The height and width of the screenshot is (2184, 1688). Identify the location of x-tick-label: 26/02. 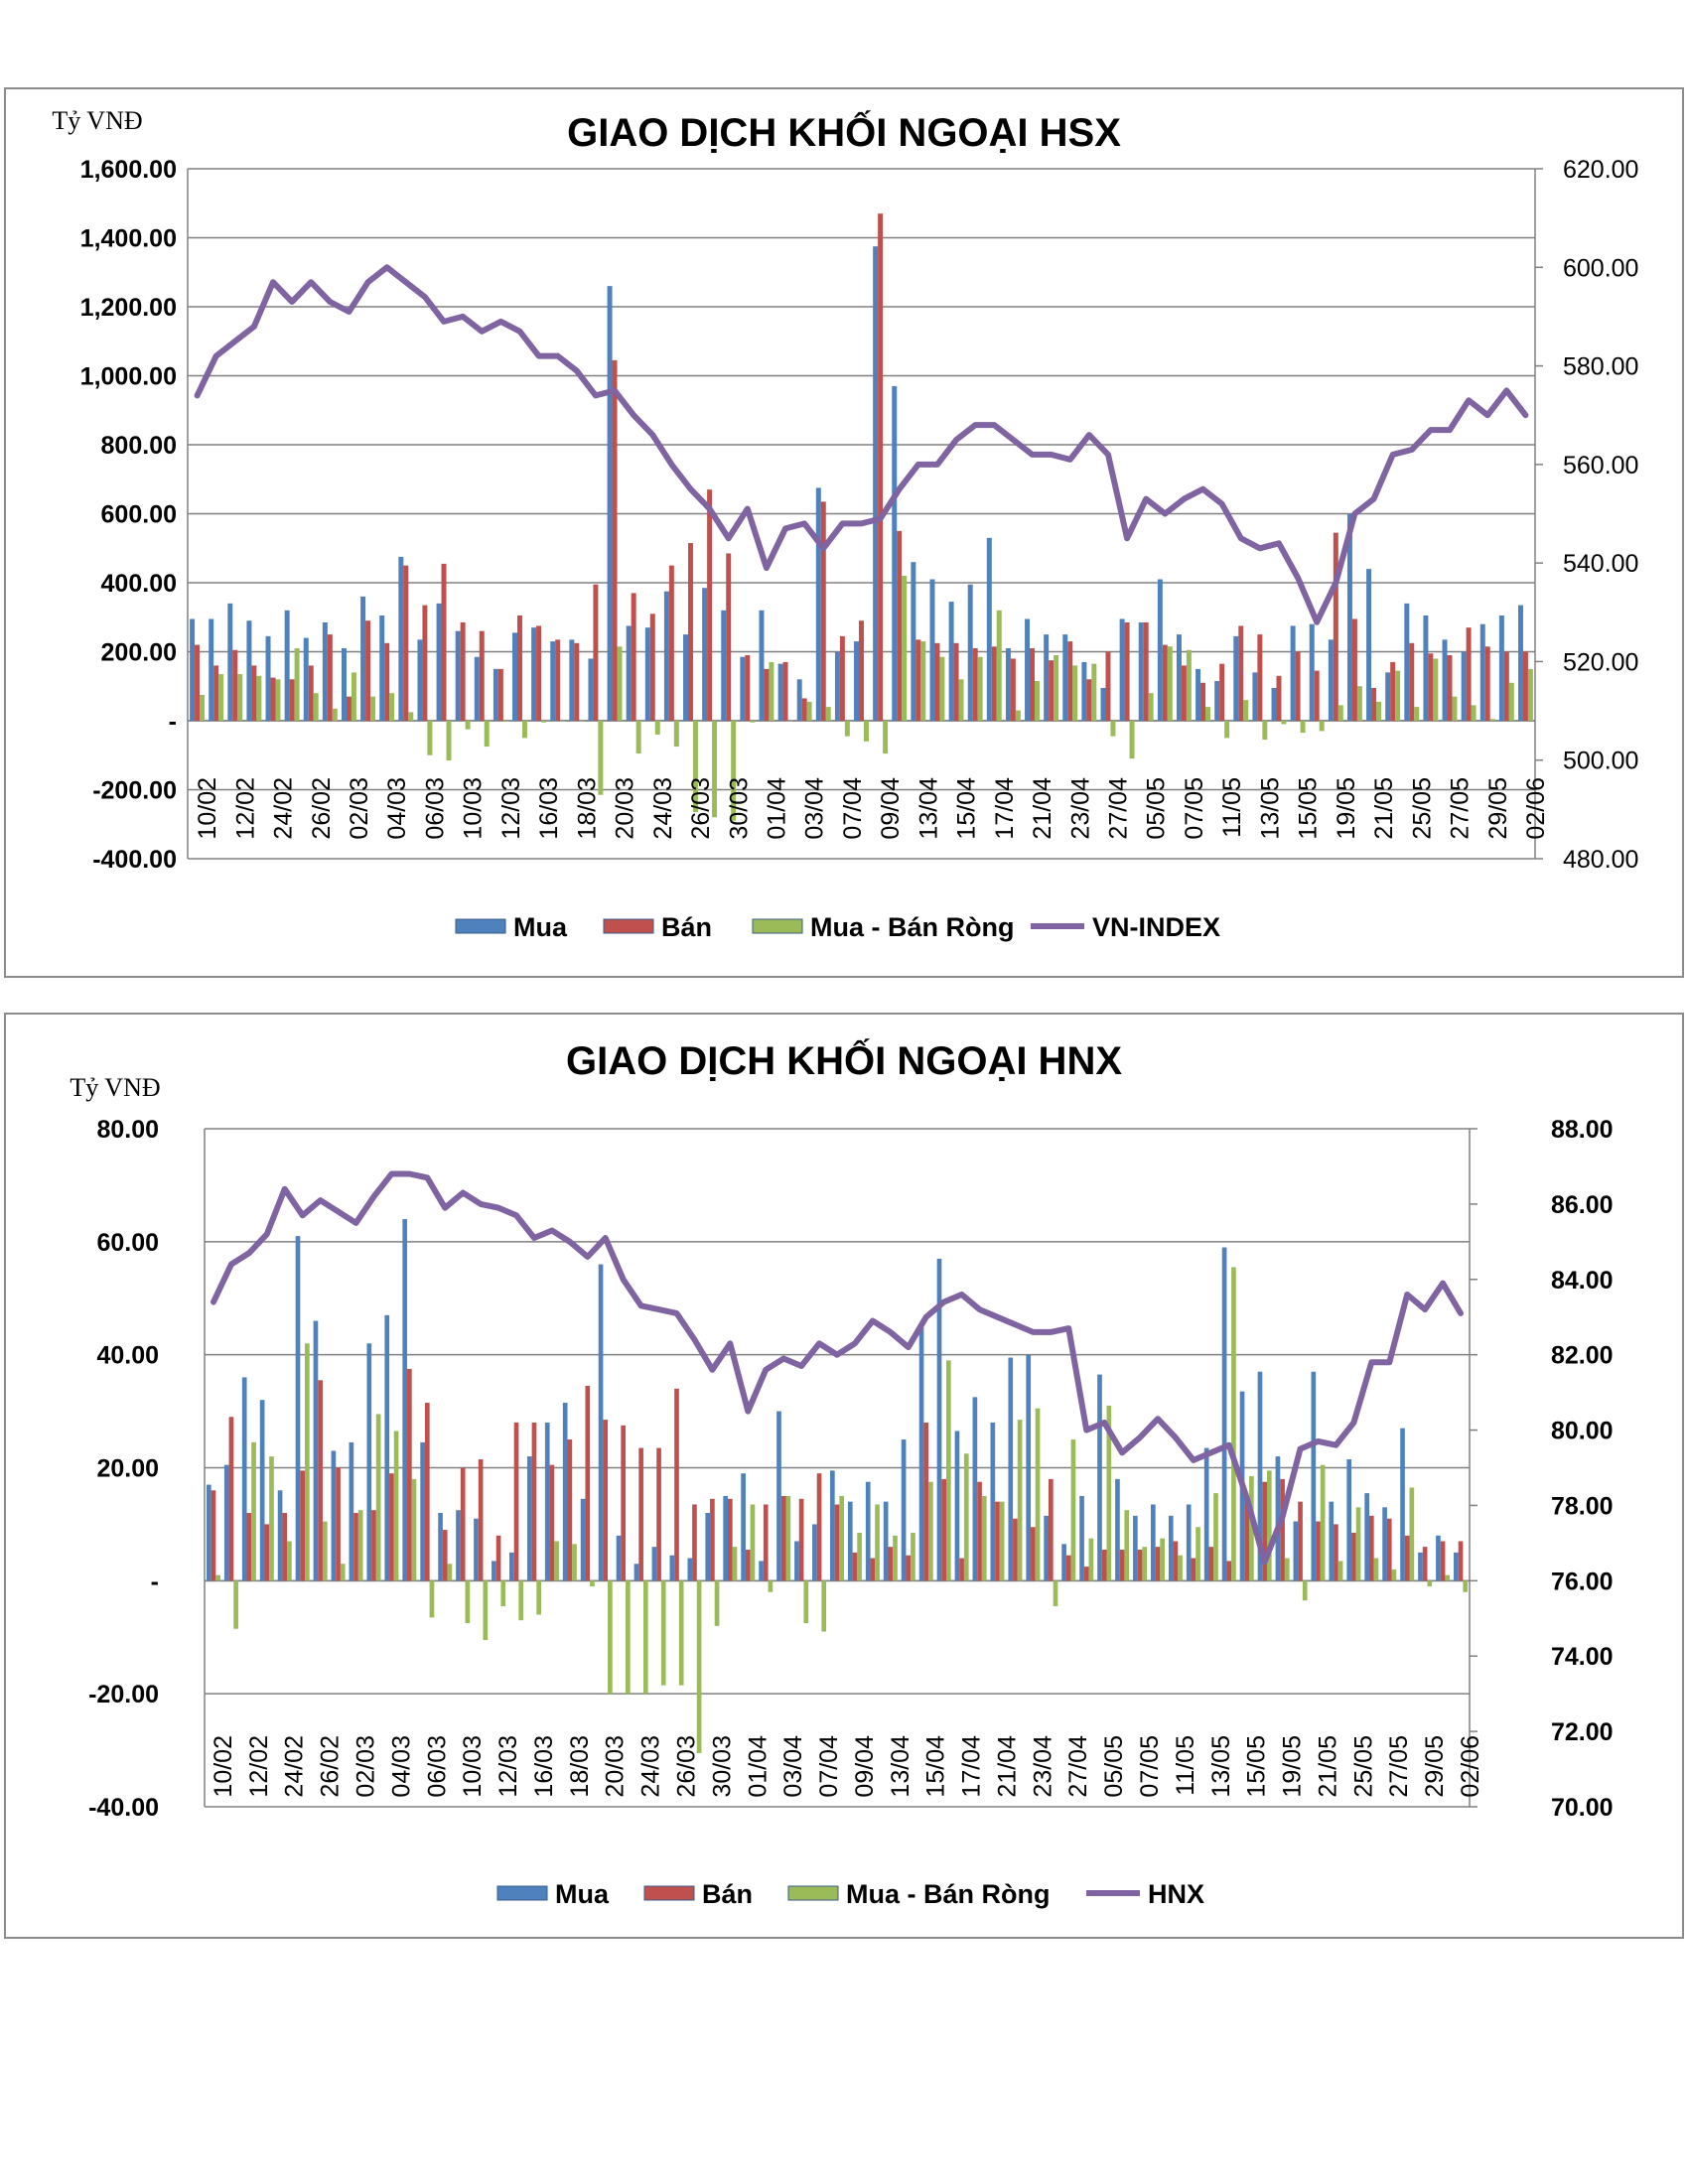
(331, 1766).